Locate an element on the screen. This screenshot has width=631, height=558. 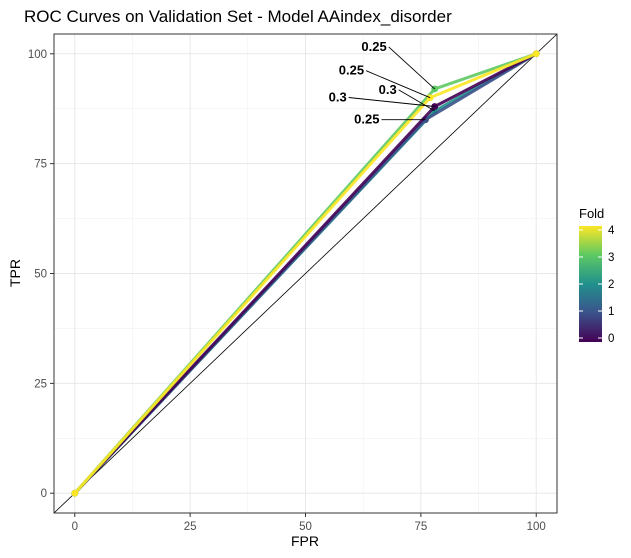
x-axis: 0 25 50 75 100 is located at coordinates (309, 523).